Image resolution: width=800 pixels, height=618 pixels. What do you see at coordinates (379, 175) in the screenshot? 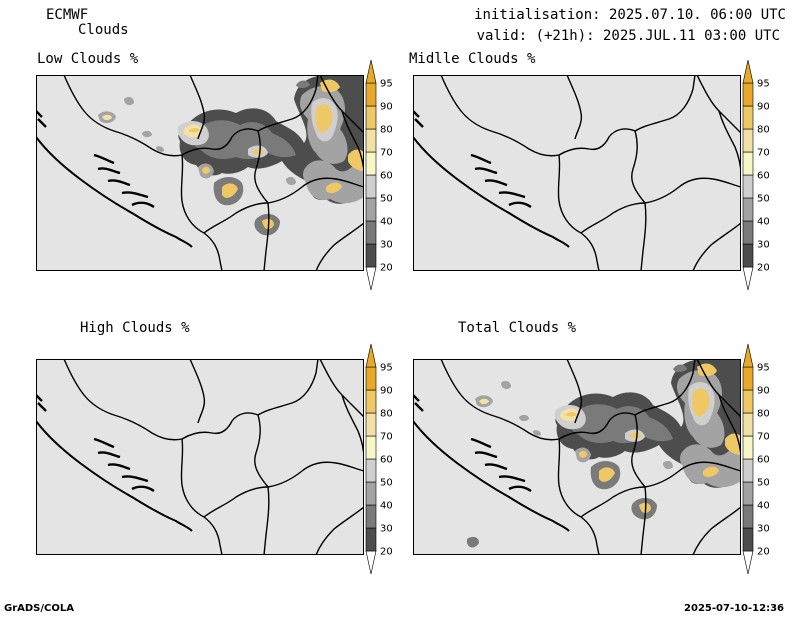
I see `colorbar-low: 20 30 40 50 60 70 80 90 95` at bounding box center [379, 175].